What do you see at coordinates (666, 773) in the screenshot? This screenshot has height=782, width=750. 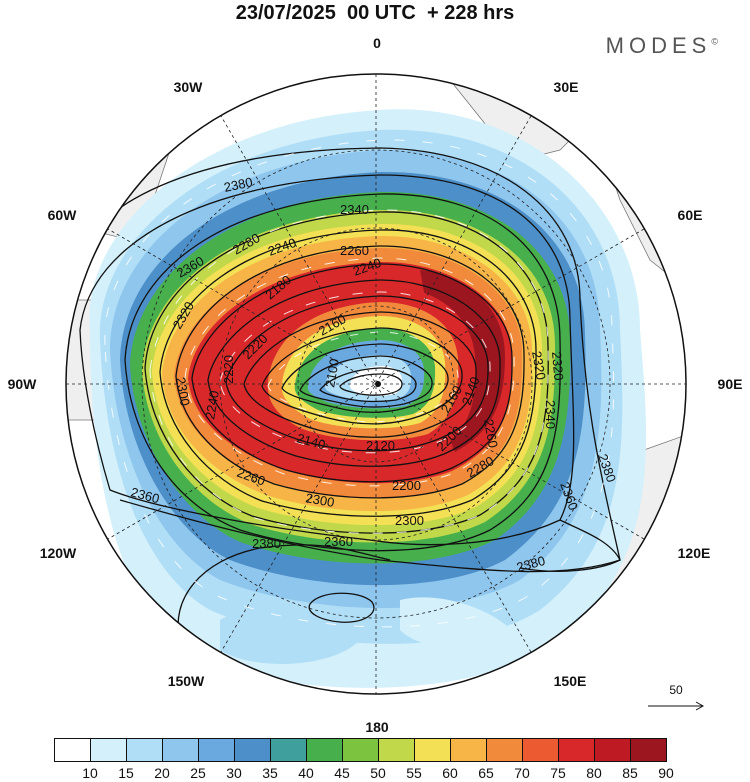 I see `colorbar-tick-label: 90` at bounding box center [666, 773].